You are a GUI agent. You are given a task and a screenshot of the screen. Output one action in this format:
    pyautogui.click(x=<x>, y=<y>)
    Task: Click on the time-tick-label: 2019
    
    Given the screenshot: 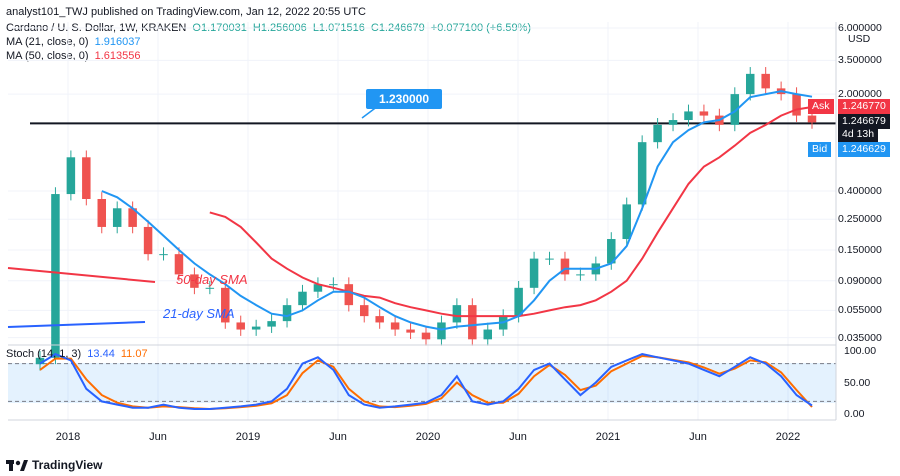 What is the action you would take?
    pyautogui.click(x=248, y=437)
    